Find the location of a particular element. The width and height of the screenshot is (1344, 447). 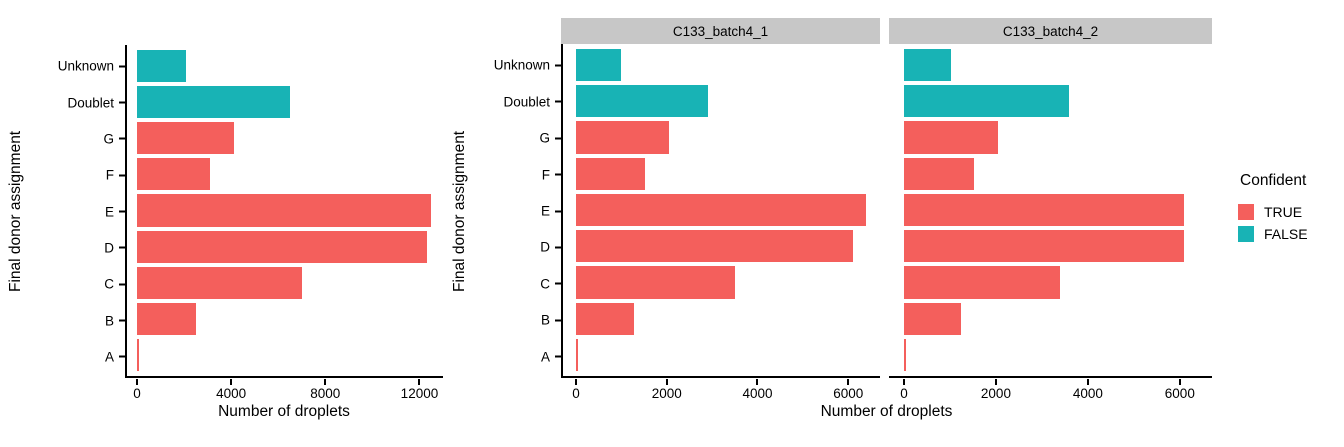

x-tick-label: 8000 is located at coordinates (325, 393).